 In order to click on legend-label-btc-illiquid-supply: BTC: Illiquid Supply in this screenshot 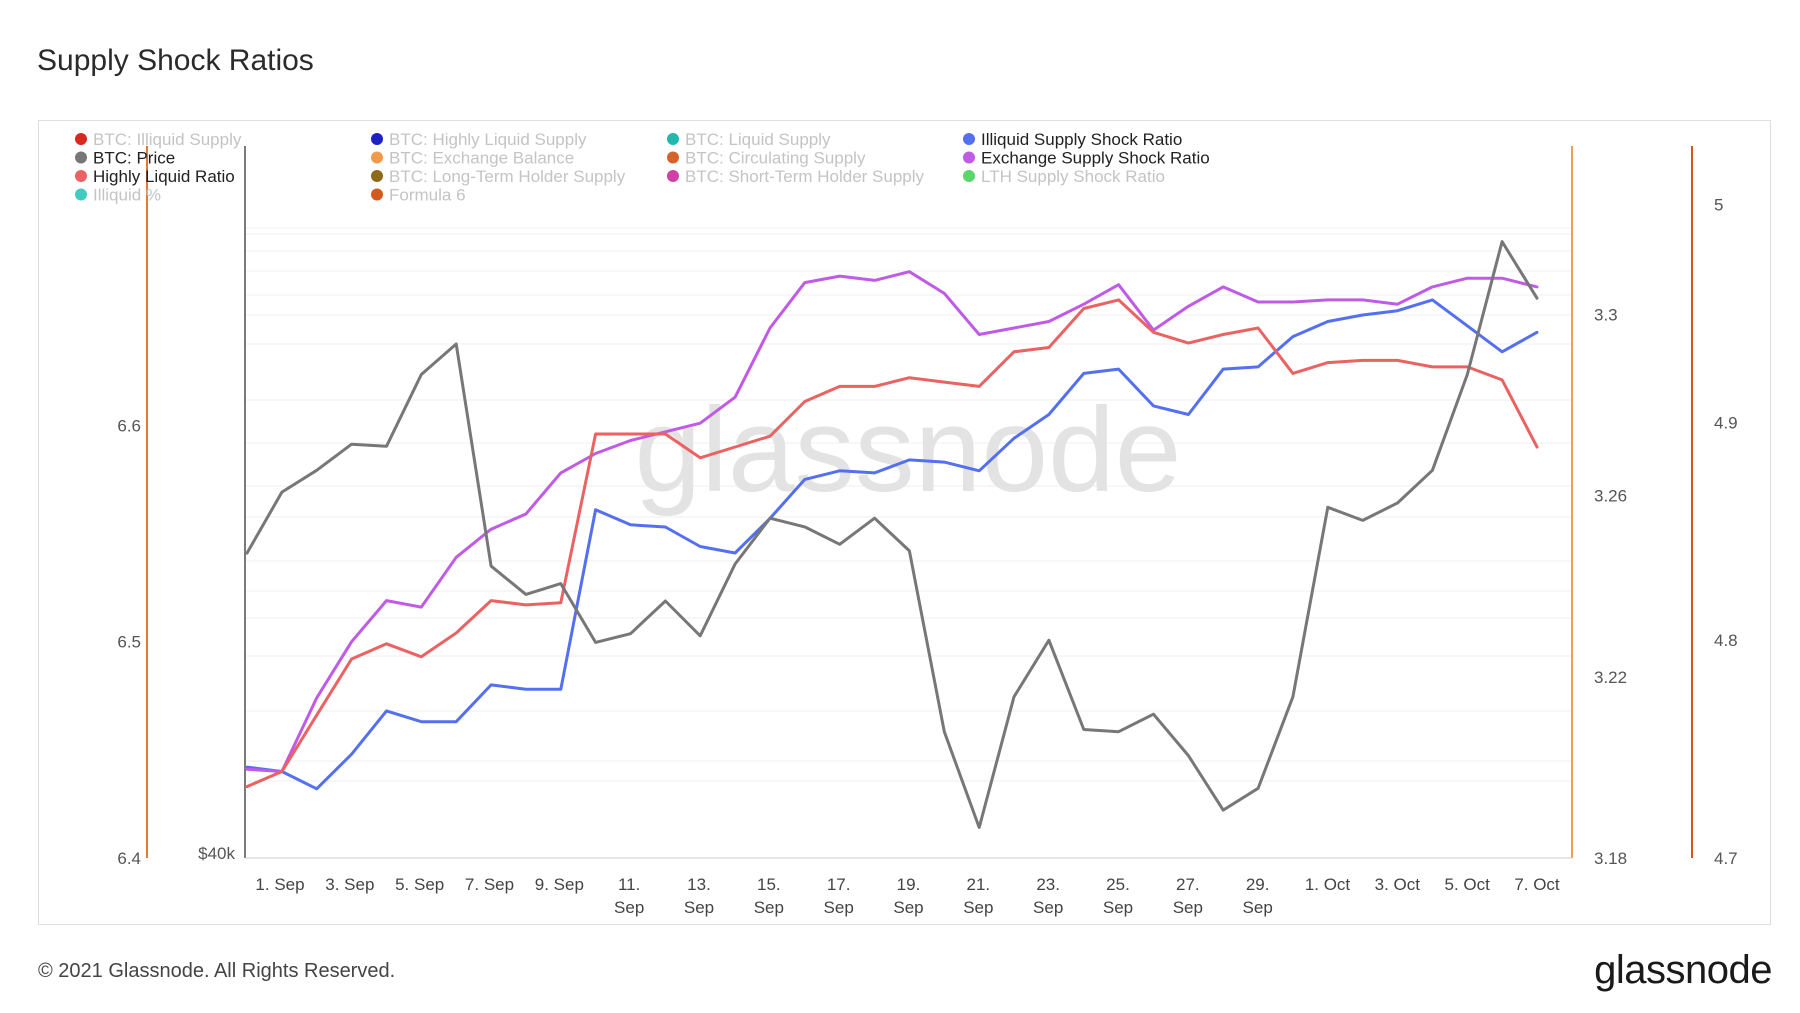, I will do `click(167, 139)`.